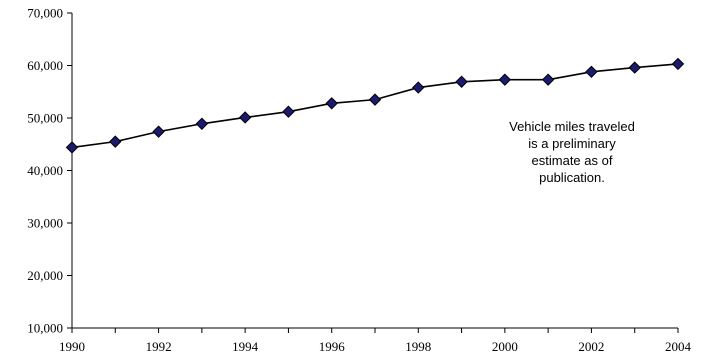  I want to click on data-point-1991, so click(115, 141).